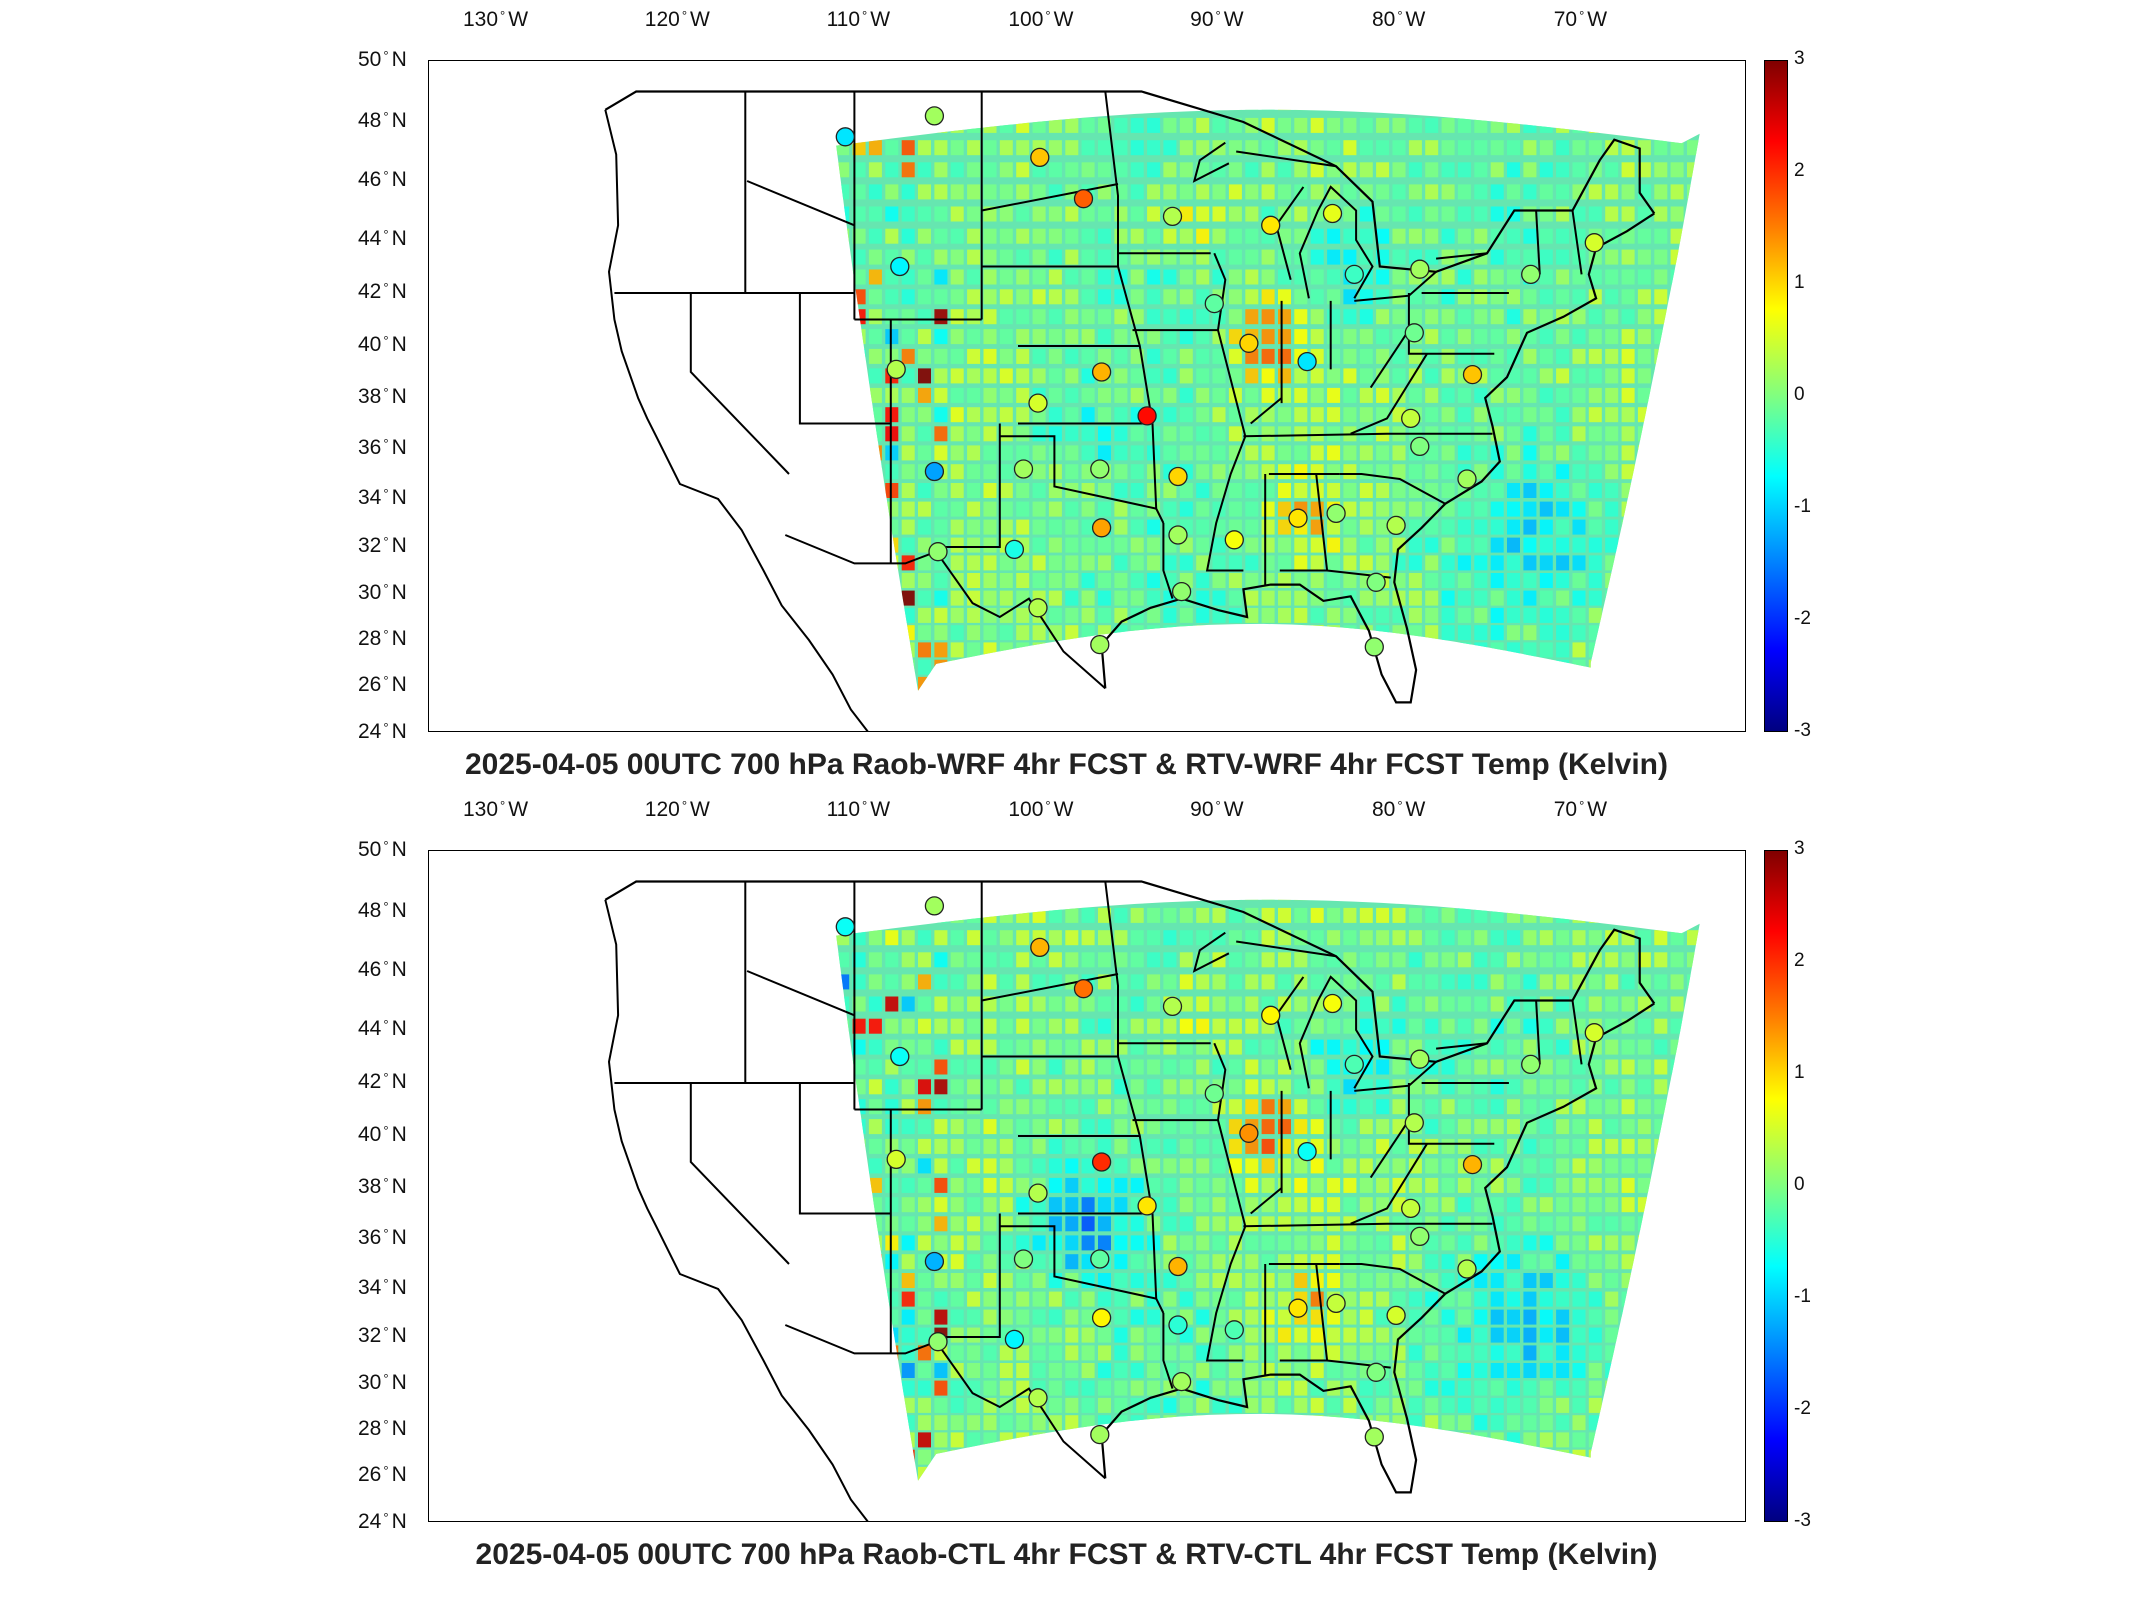 The image size is (2133, 1600). I want to click on colorbar-tick-label: 1, so click(1799, 1072).